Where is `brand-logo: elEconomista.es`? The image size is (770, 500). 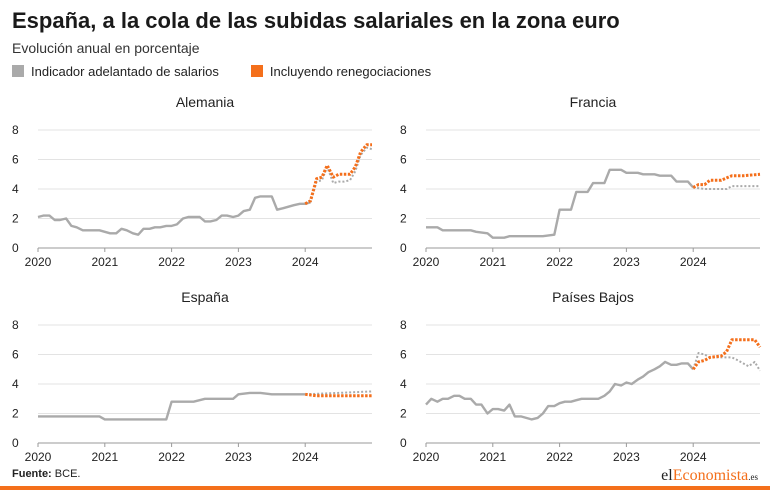
brand-logo: elEconomista.es is located at coordinates (709, 475).